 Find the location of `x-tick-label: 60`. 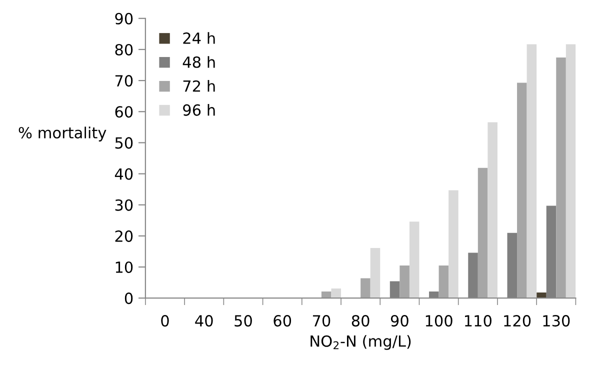

x-tick-label: 60 is located at coordinates (283, 321).